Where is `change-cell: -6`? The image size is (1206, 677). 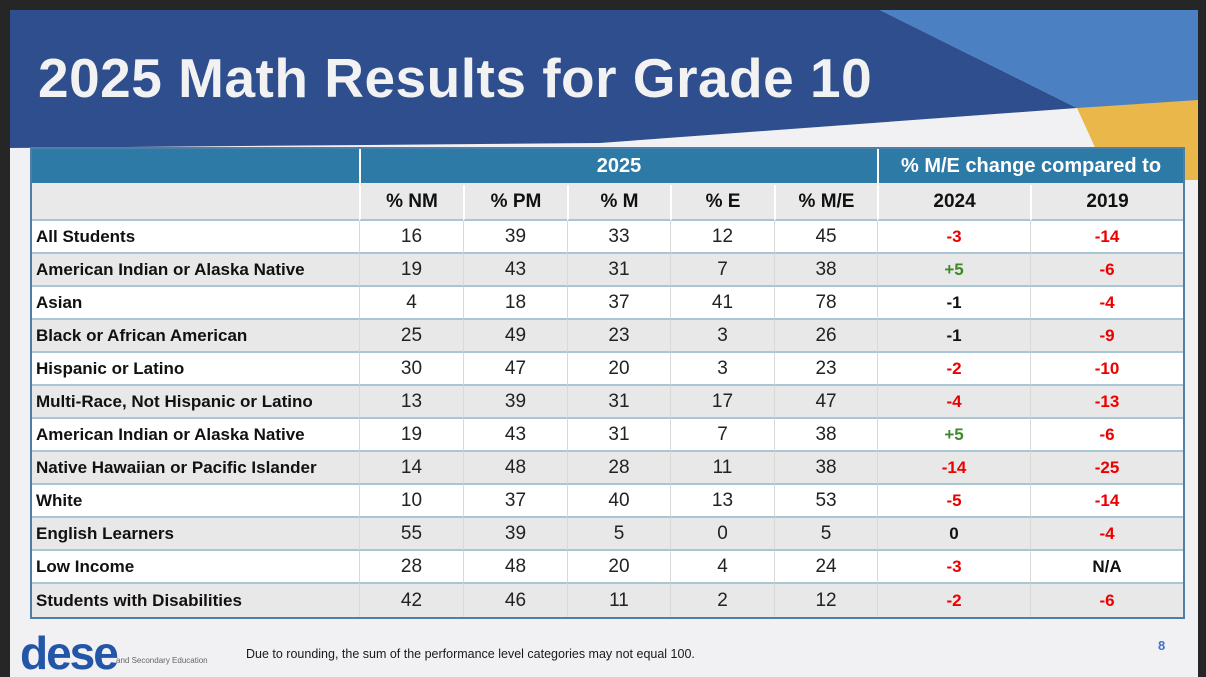 change-cell: -6 is located at coordinates (1107, 435).